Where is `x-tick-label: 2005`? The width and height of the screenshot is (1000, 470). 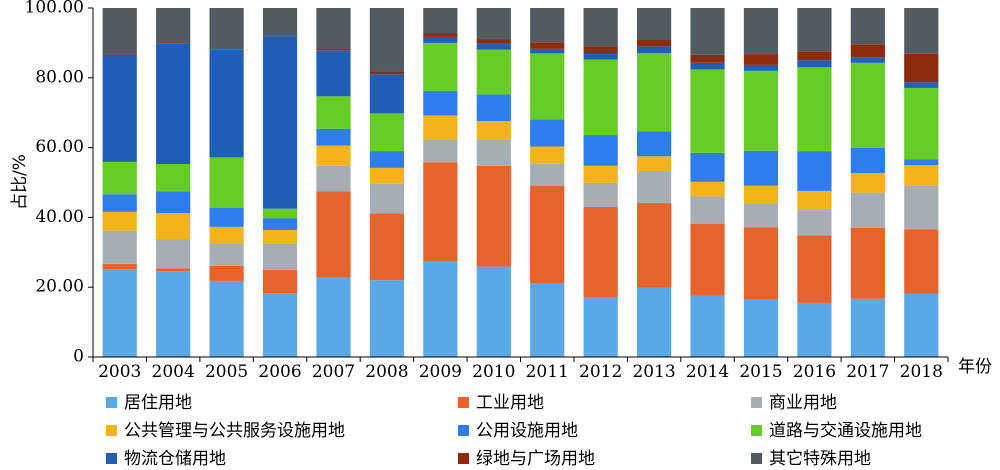
x-tick-label: 2005 is located at coordinates (226, 372).